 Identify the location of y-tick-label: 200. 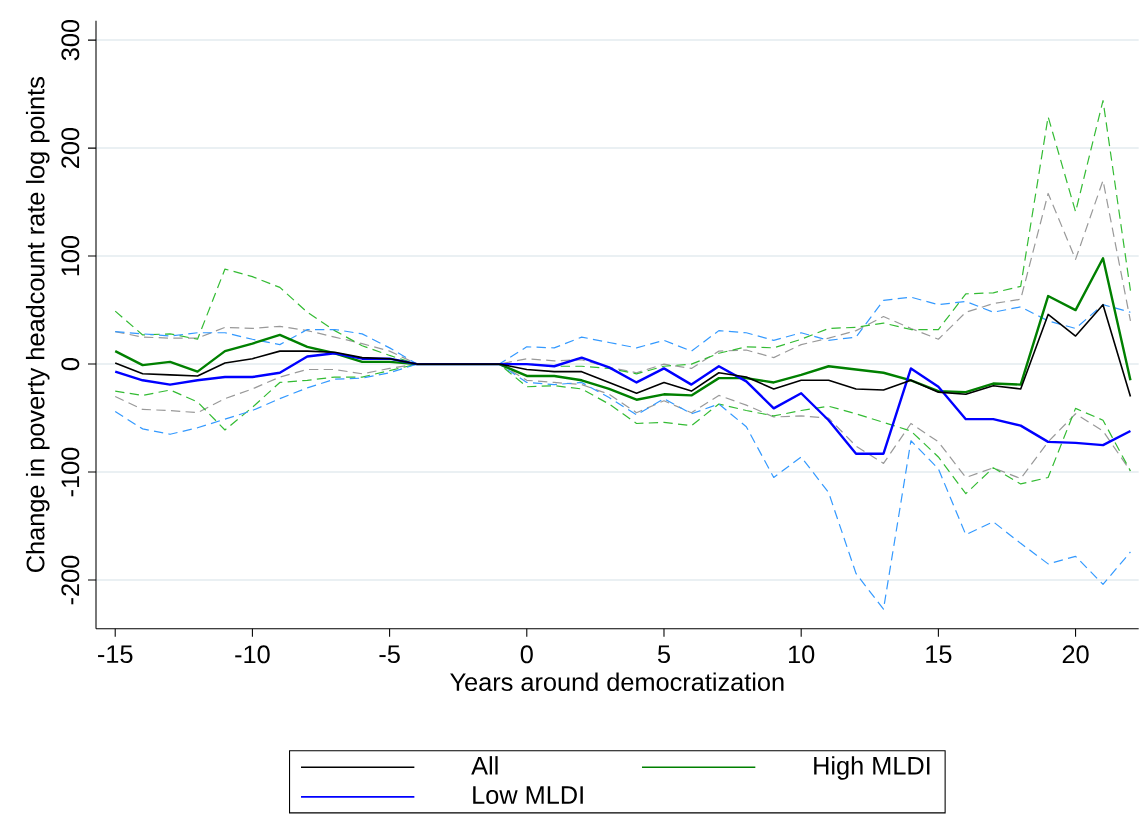
(70, 147).